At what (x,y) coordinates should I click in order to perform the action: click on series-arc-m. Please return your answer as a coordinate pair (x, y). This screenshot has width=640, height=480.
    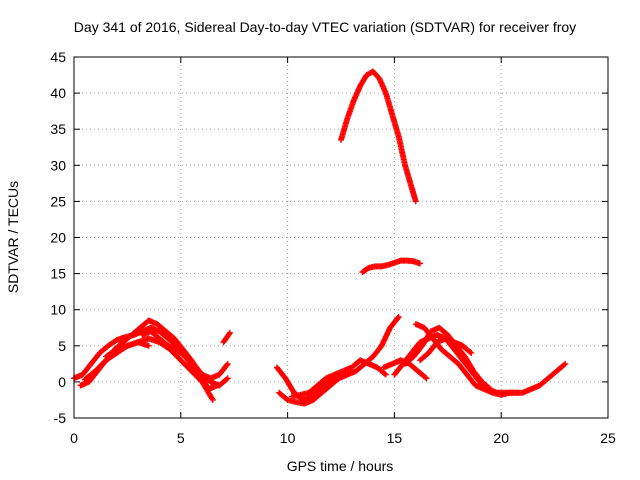
    Looking at the image, I should click on (448, 358).